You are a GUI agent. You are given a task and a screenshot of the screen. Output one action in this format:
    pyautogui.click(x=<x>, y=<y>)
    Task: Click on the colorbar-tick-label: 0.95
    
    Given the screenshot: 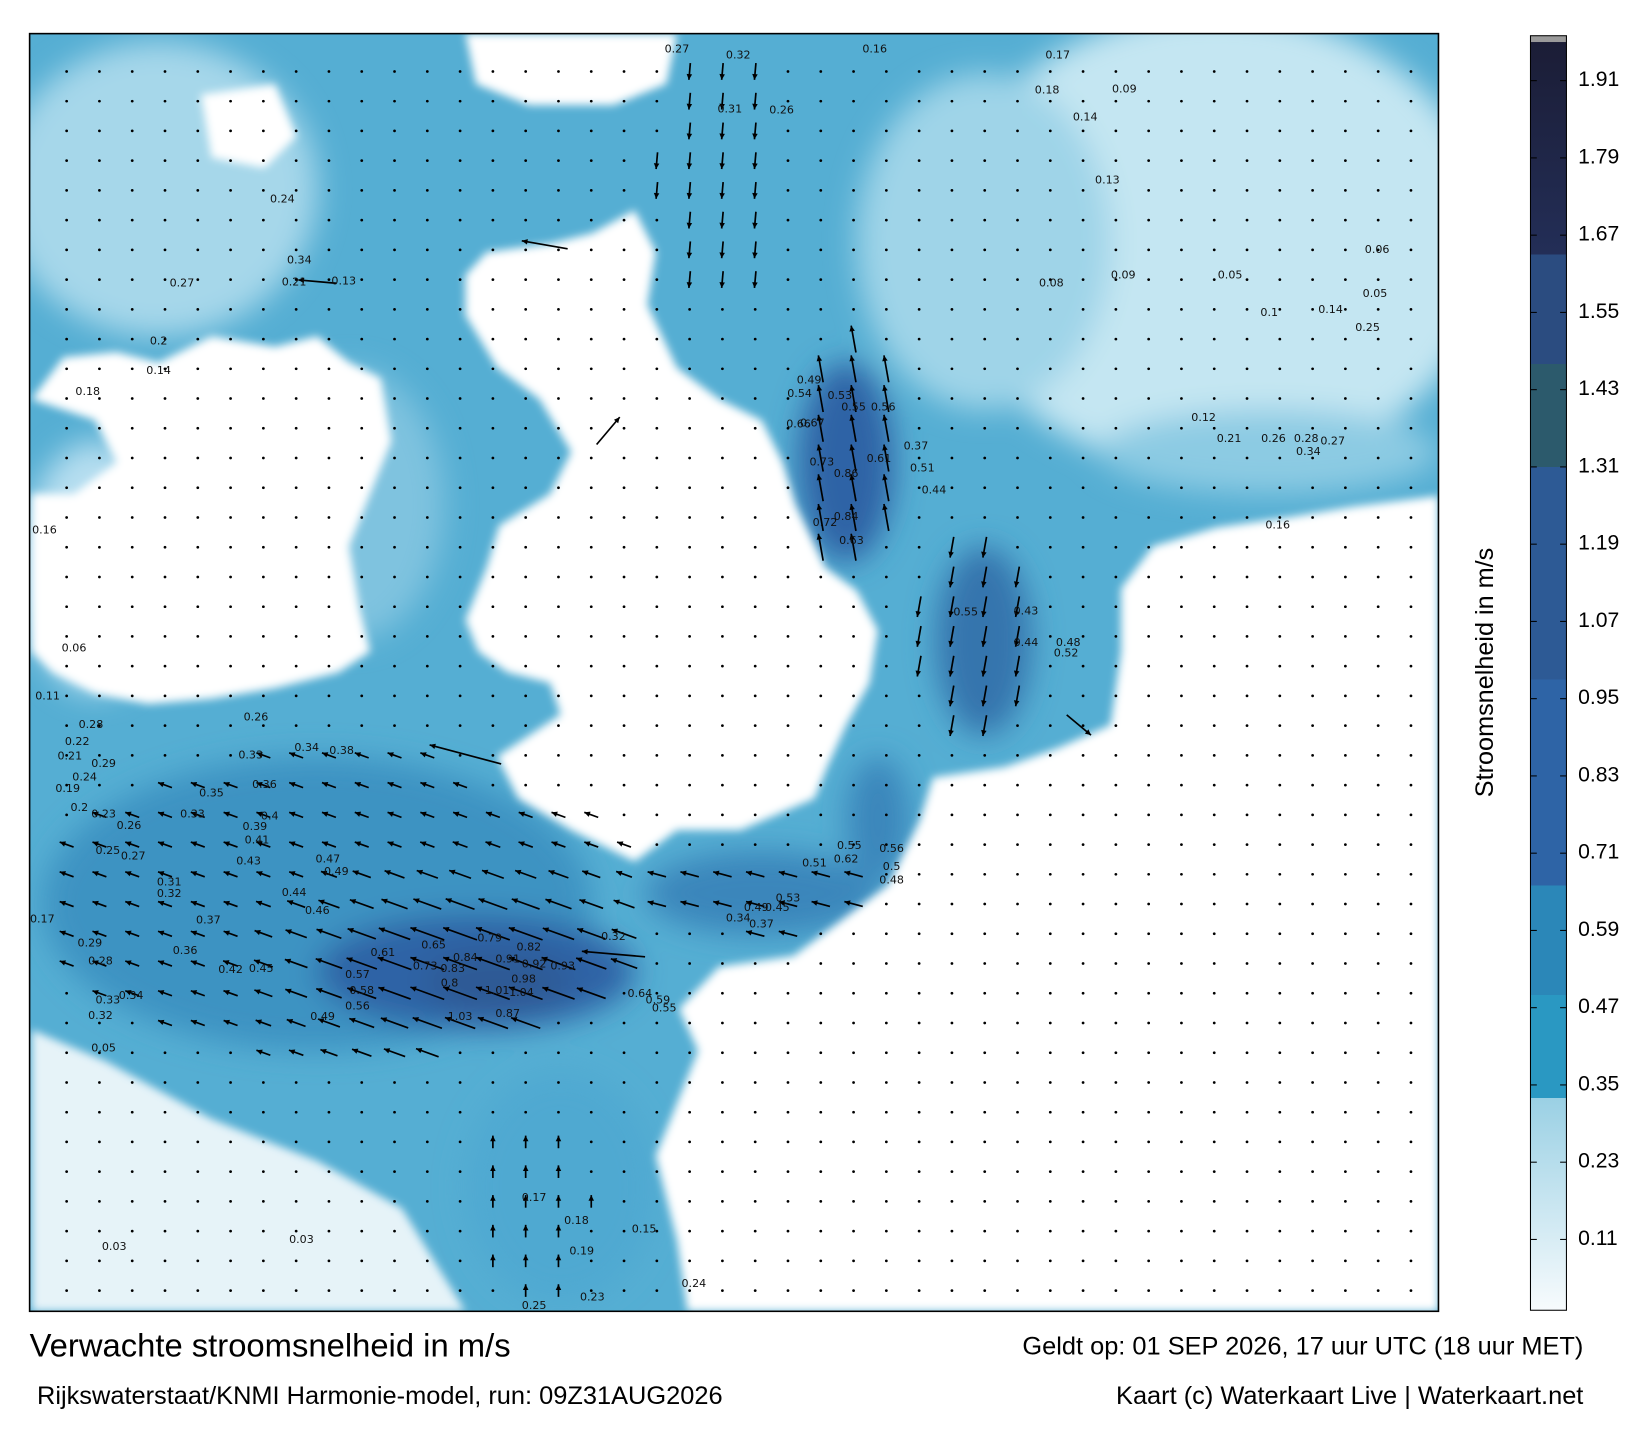 What is the action you would take?
    pyautogui.click(x=1598, y=697)
    